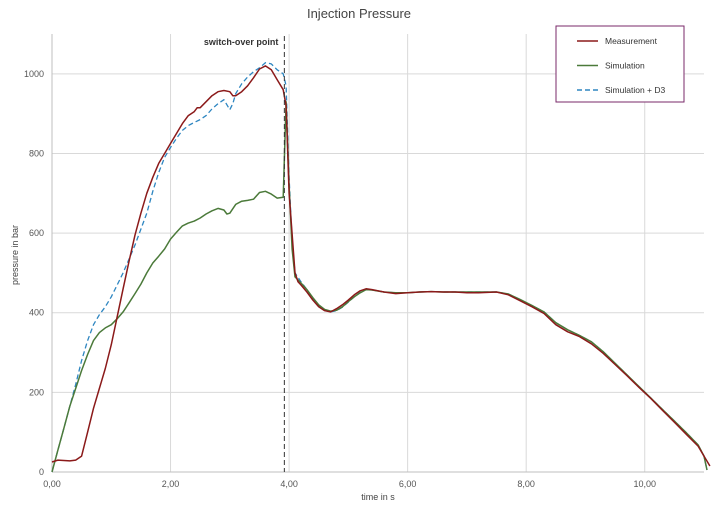 Image resolution: width=720 pixels, height=508 pixels. I want to click on legend-label: Measurement, so click(631, 41).